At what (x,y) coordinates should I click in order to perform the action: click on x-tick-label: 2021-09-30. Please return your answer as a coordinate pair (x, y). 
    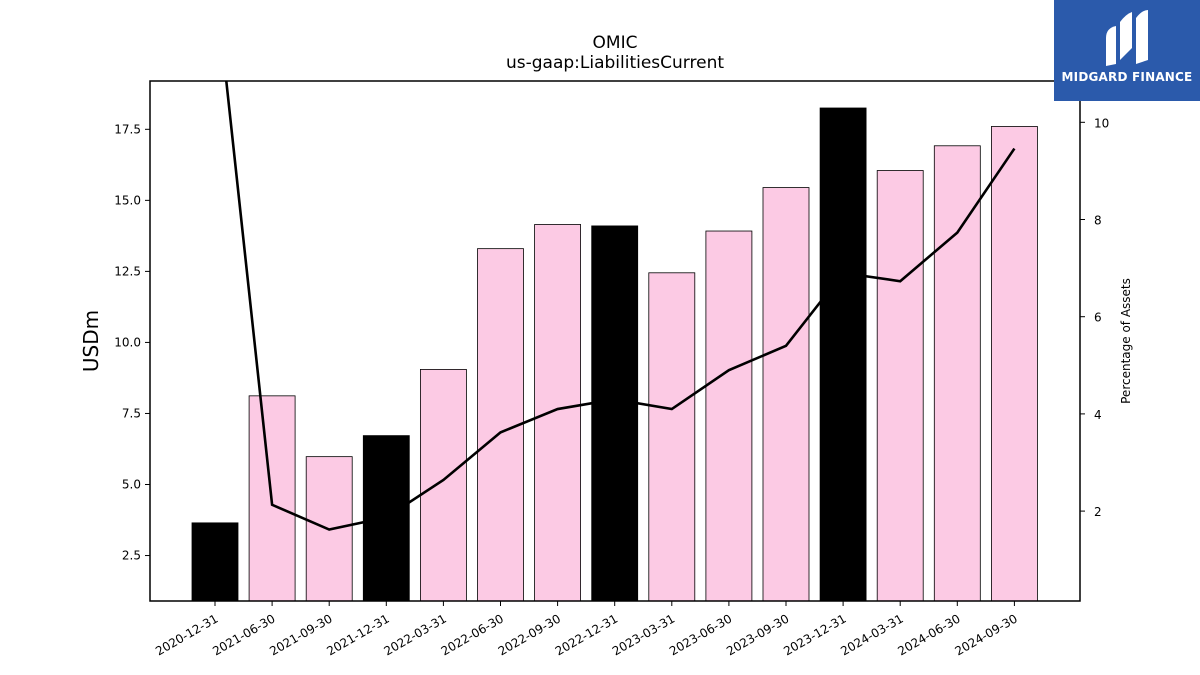
    Looking at the image, I should click on (300, 634).